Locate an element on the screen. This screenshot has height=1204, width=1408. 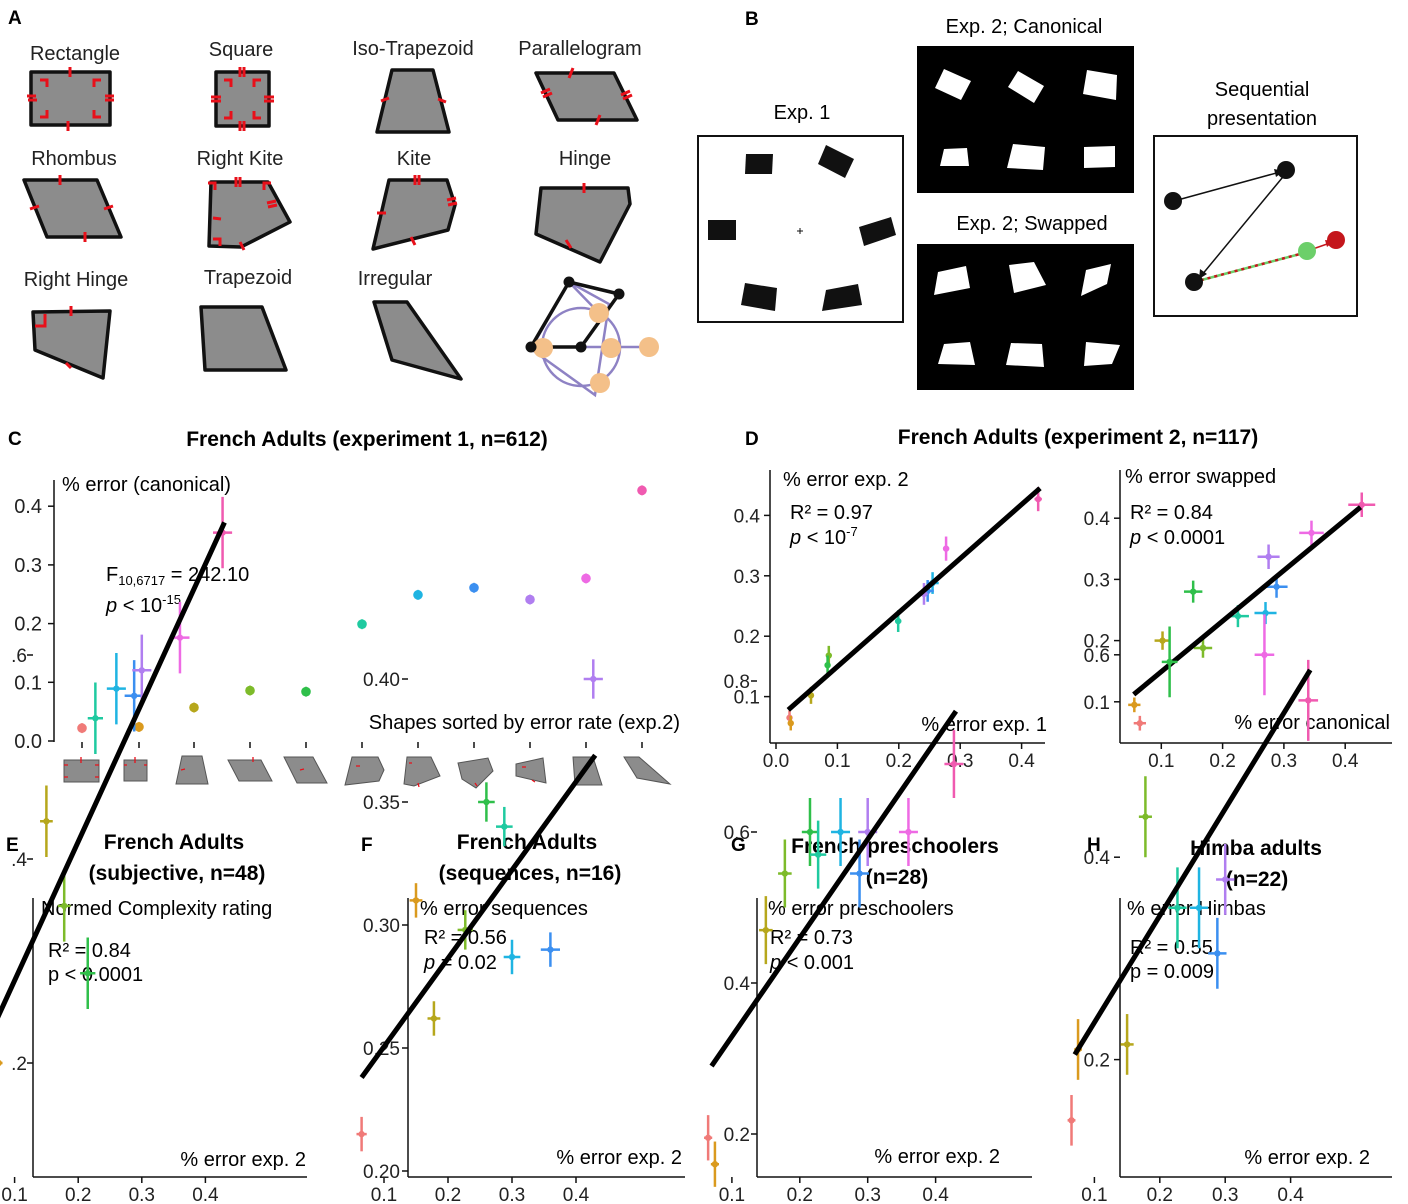
chart-h-xtick-label: 0.1 is located at coordinates (1094, 1194).